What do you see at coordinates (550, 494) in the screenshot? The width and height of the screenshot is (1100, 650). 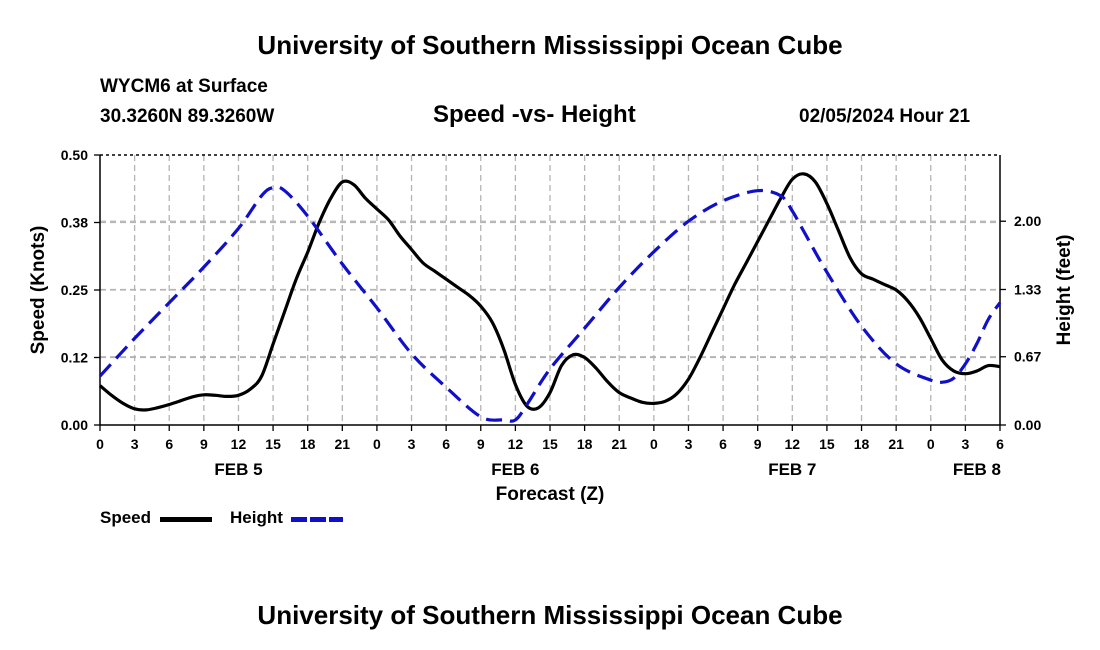 I see `x-axis-label: Forecast (Z)` at bounding box center [550, 494].